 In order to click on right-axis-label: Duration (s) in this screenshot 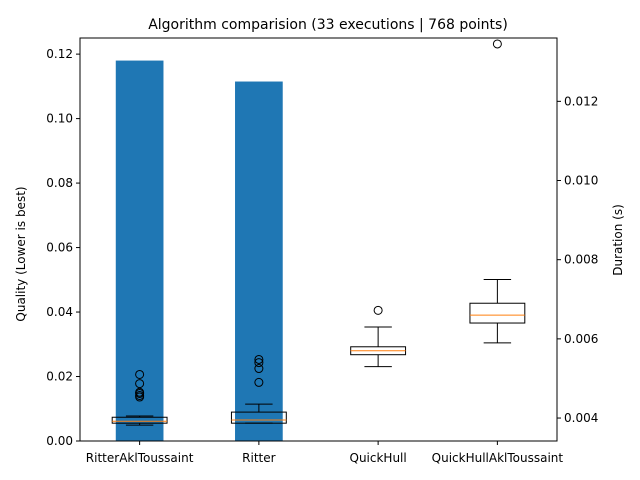, I will do `click(618, 240)`.